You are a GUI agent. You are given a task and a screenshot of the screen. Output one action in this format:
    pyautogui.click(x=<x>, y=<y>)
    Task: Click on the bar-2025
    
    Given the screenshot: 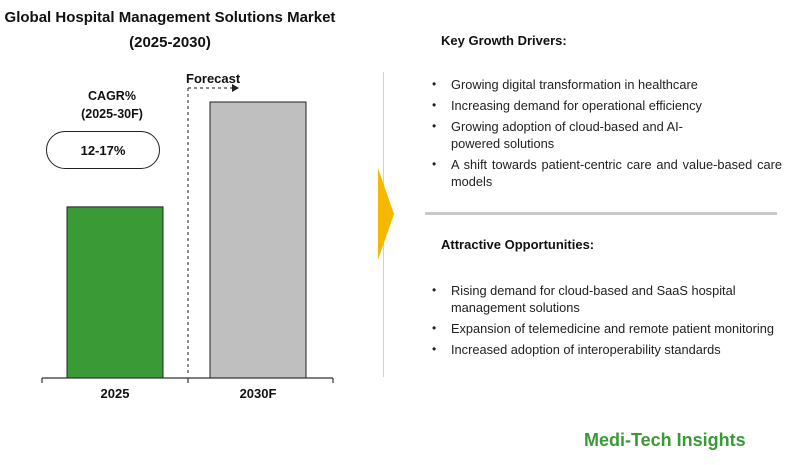 What is the action you would take?
    pyautogui.click(x=115, y=292)
    